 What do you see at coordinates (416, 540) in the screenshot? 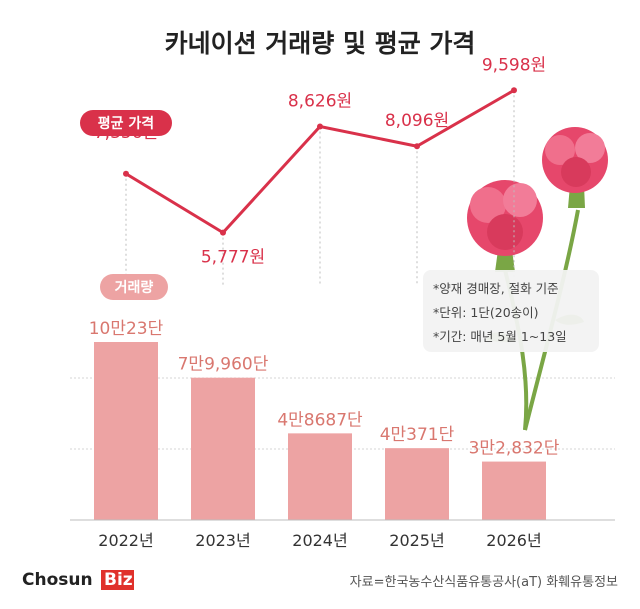
I see `x-tick-label: 2025년` at bounding box center [416, 540].